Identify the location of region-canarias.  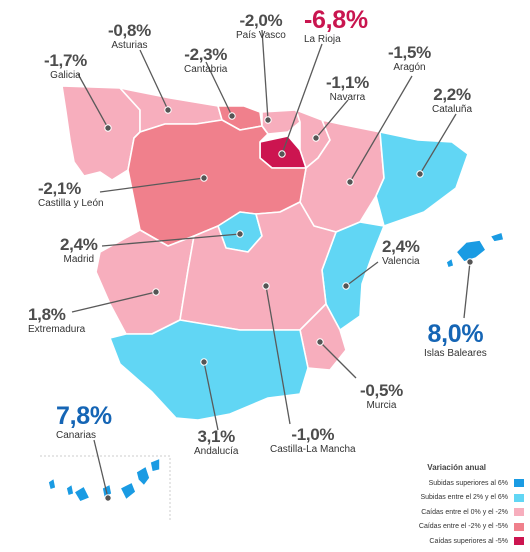
(104, 480).